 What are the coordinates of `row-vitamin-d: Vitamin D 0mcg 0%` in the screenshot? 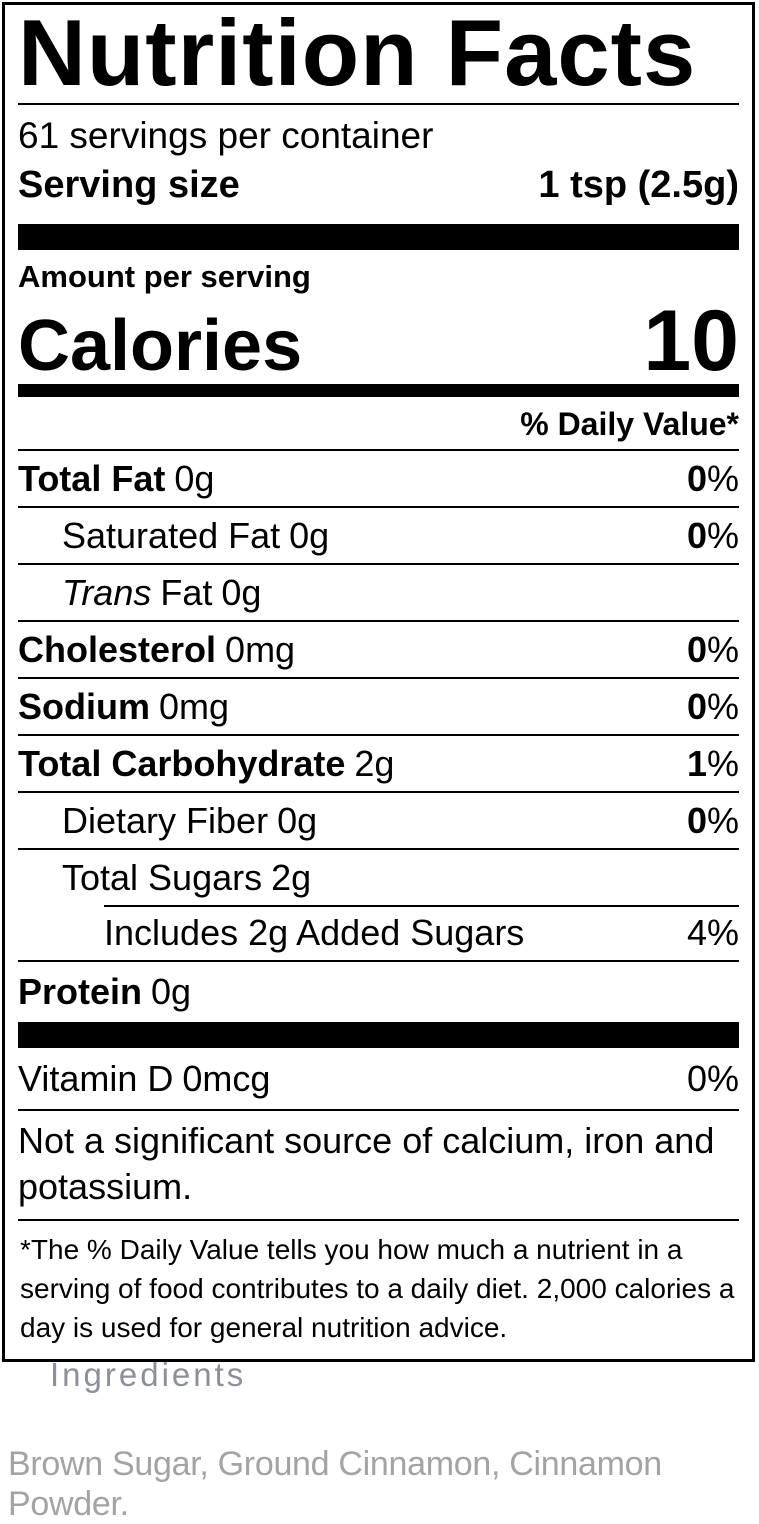 It's located at (378, 1079).